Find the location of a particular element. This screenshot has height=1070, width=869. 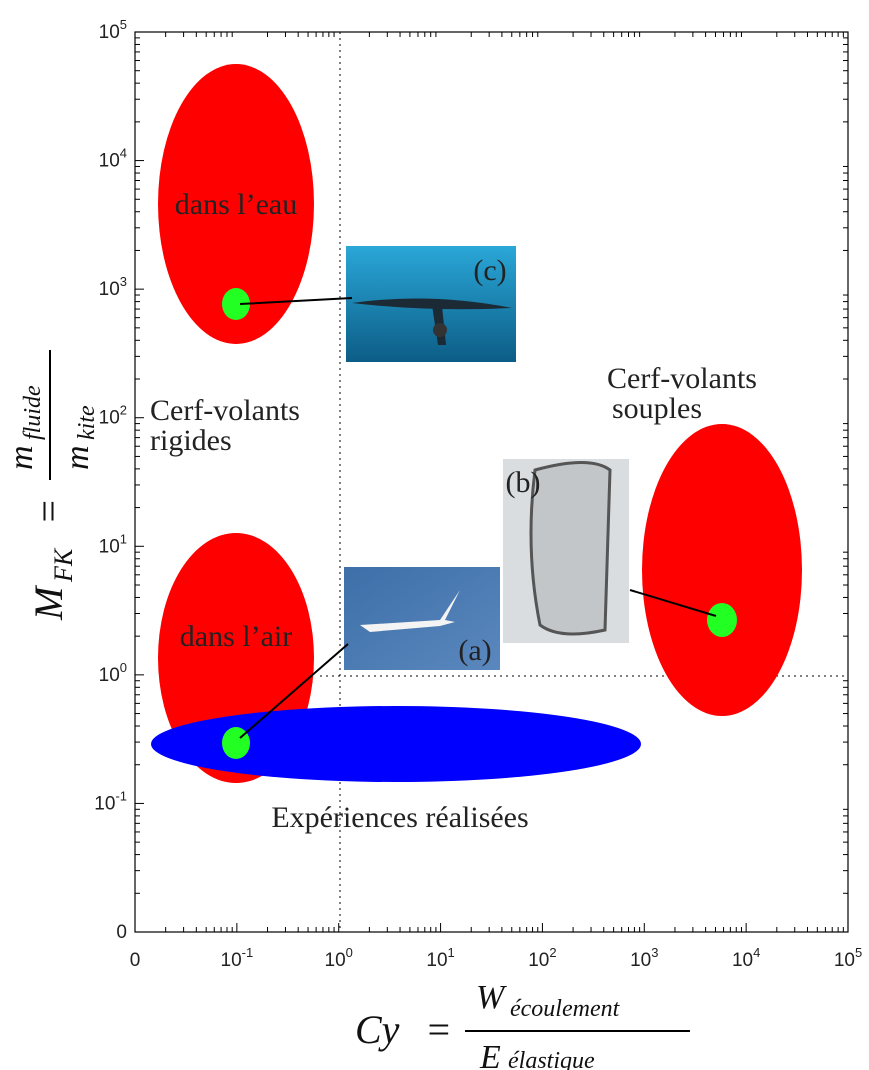

photo-label: (a) is located at coordinates (474, 650).